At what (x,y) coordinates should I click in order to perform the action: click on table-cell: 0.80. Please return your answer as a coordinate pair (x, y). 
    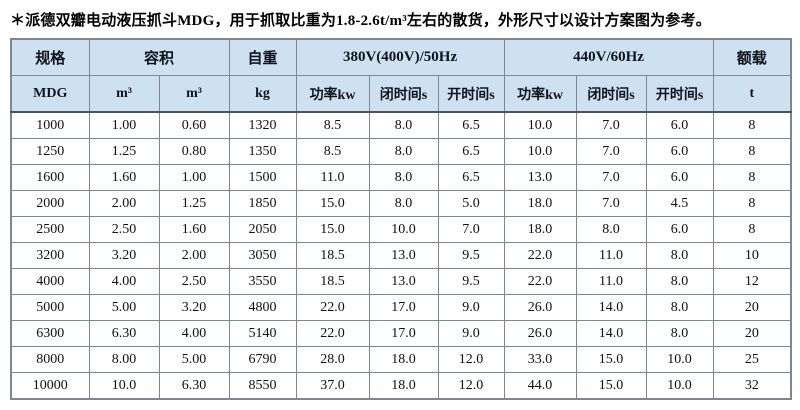
    Looking at the image, I should click on (194, 151).